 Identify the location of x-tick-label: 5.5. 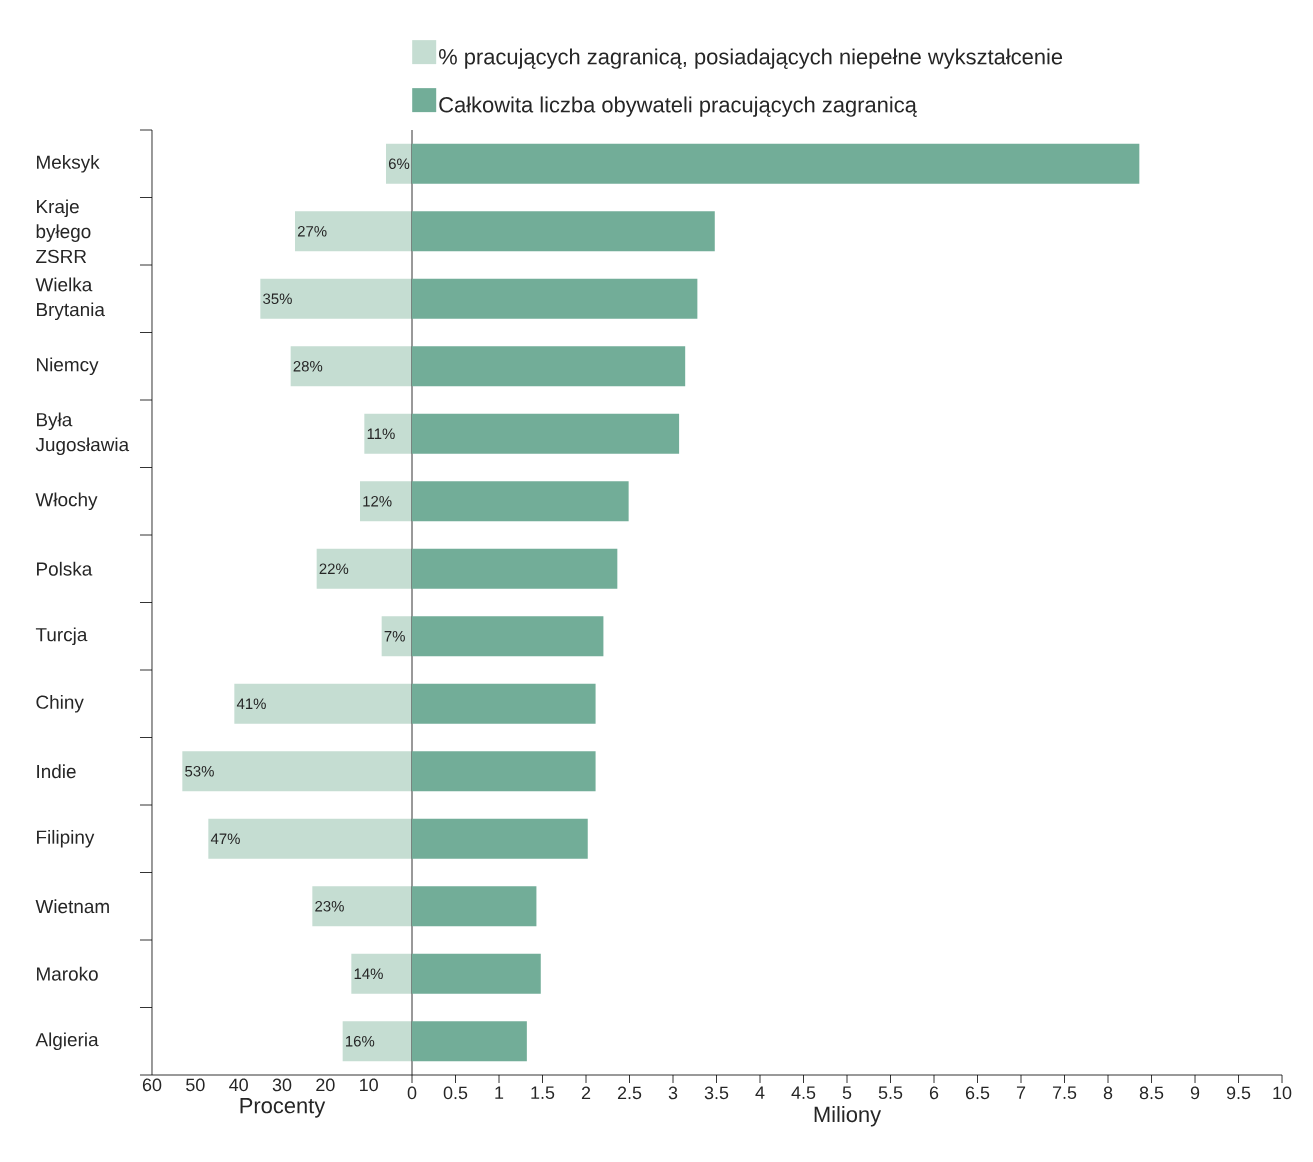
(890, 1093).